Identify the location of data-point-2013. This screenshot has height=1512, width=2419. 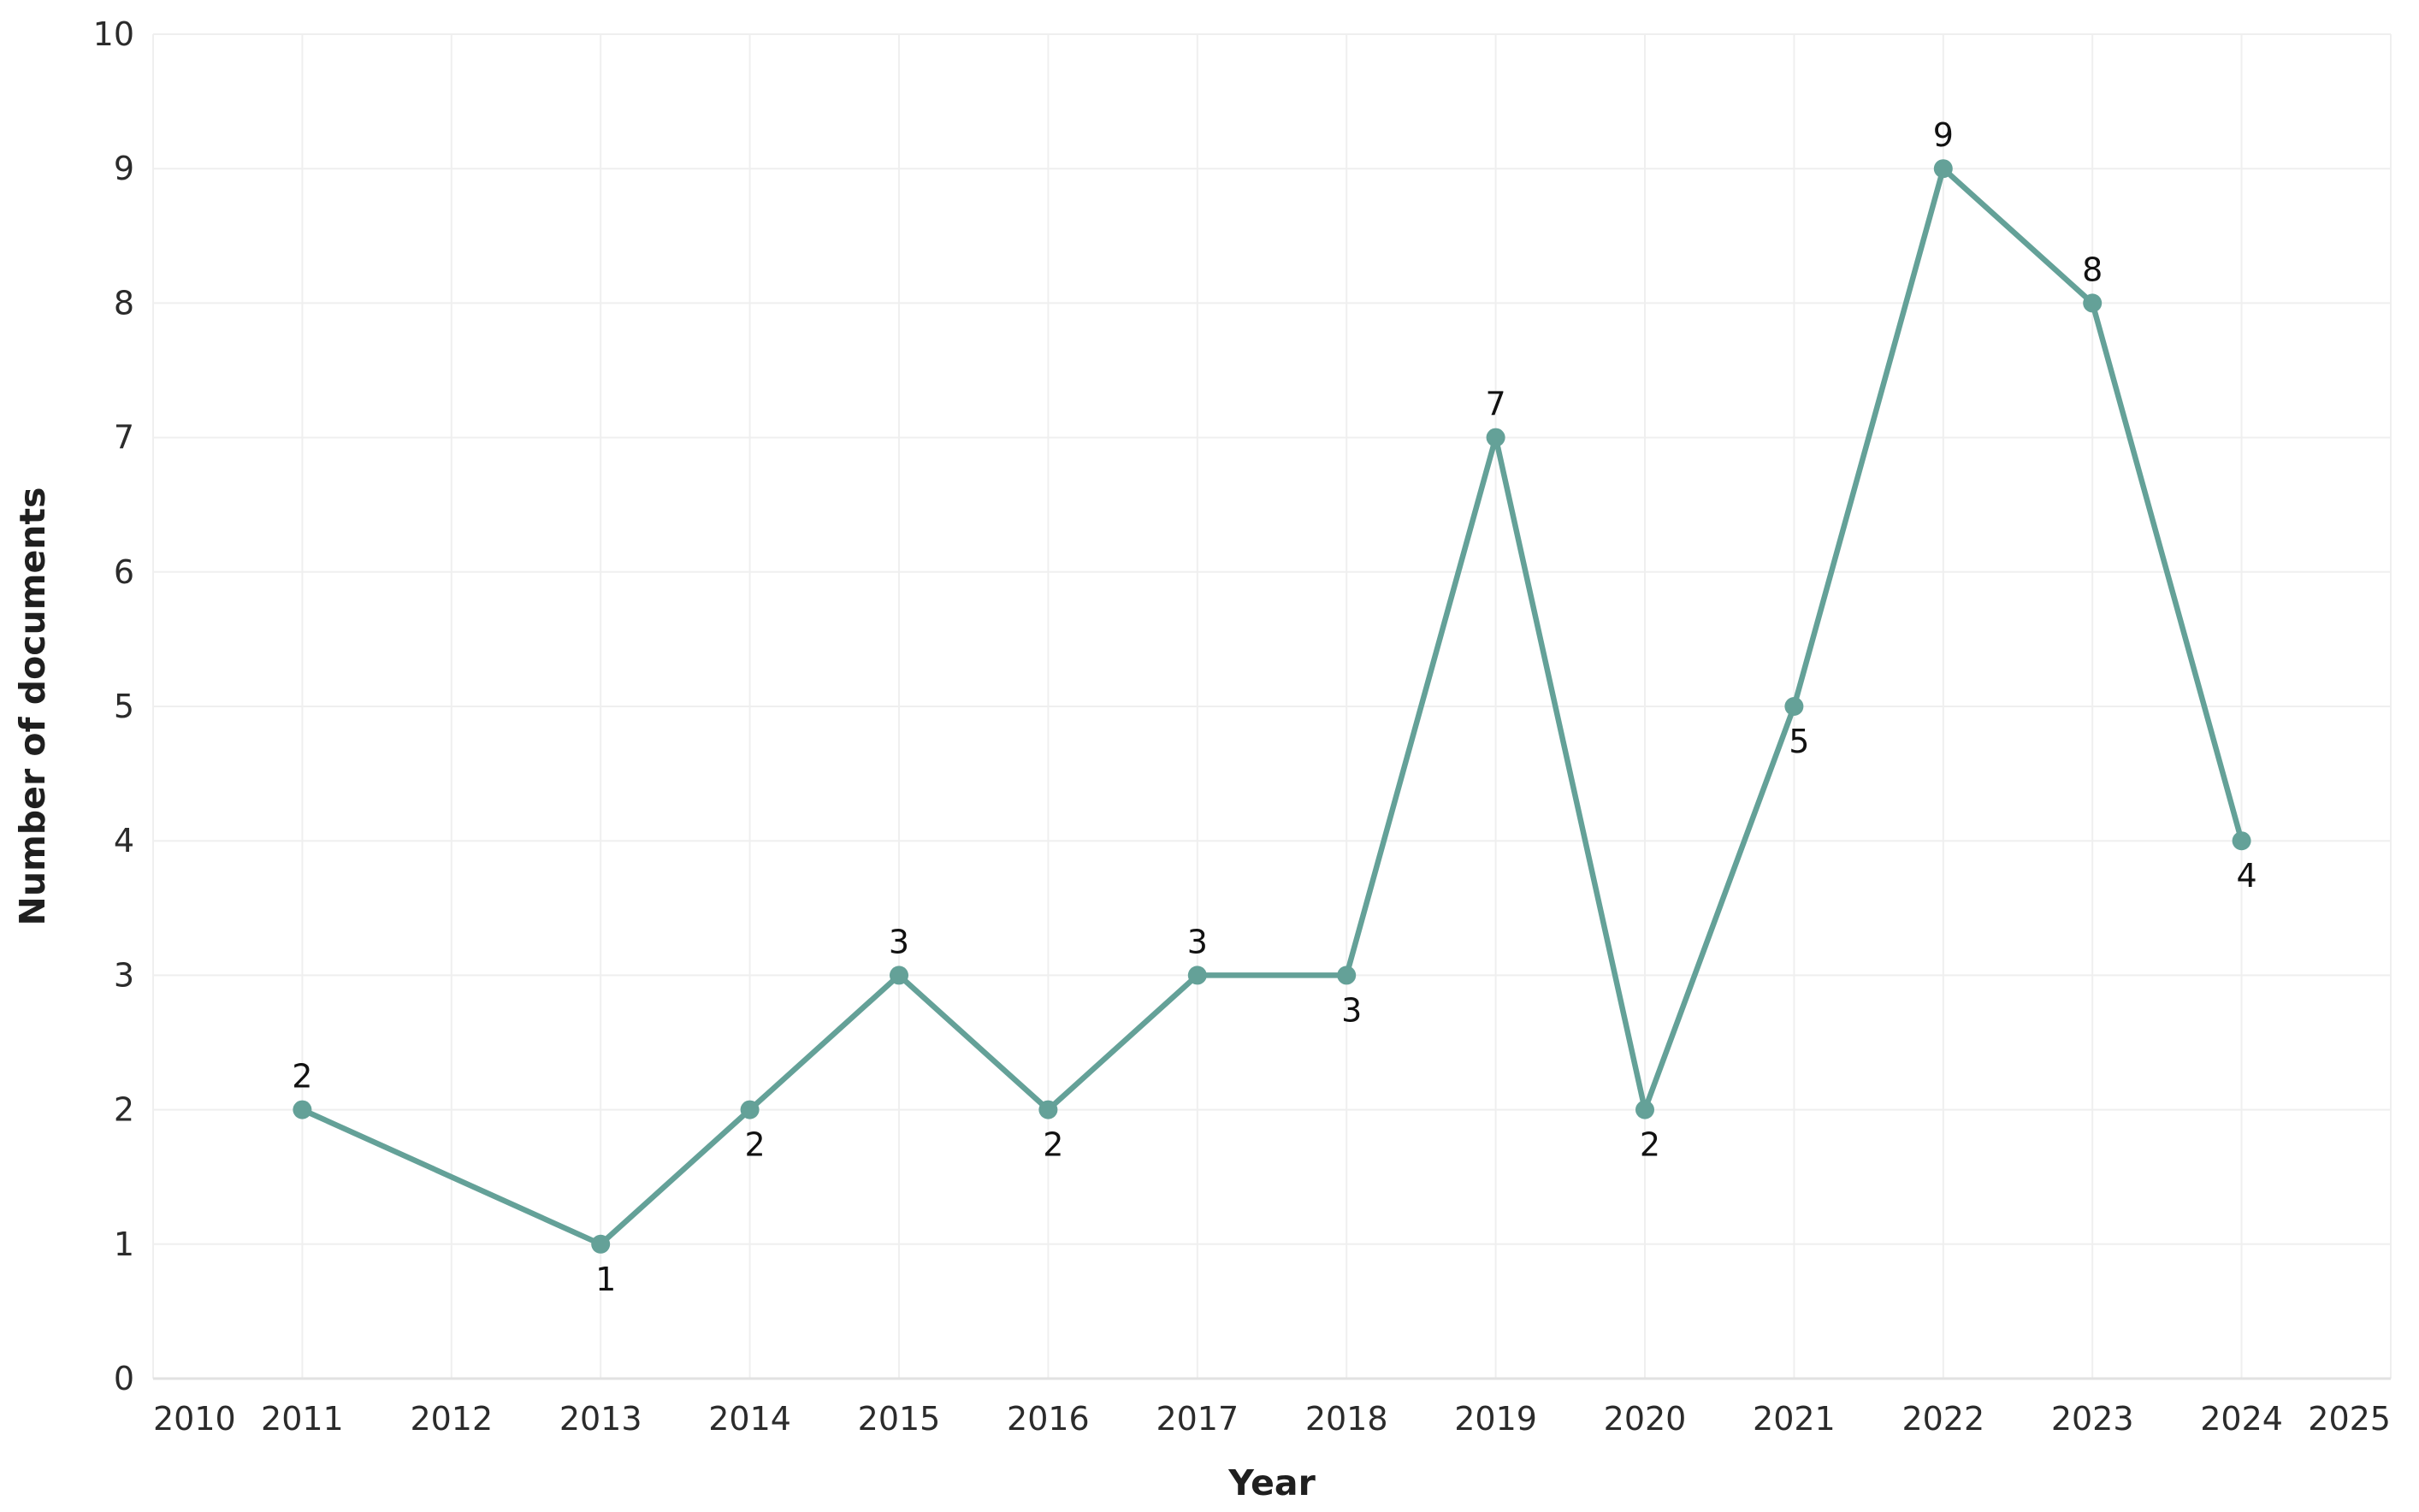
(601, 1244).